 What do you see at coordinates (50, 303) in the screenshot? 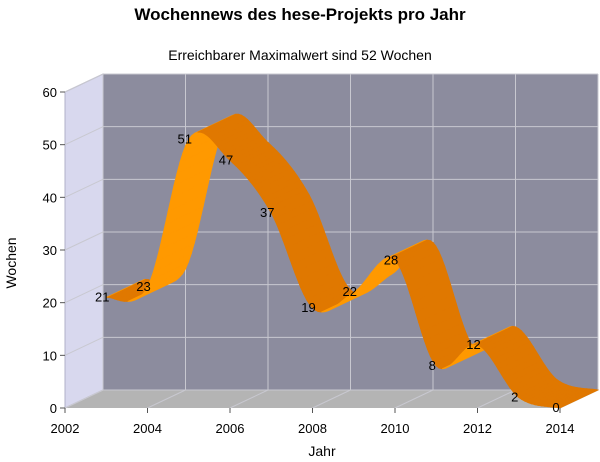
I see `y-tick-label: 20` at bounding box center [50, 303].